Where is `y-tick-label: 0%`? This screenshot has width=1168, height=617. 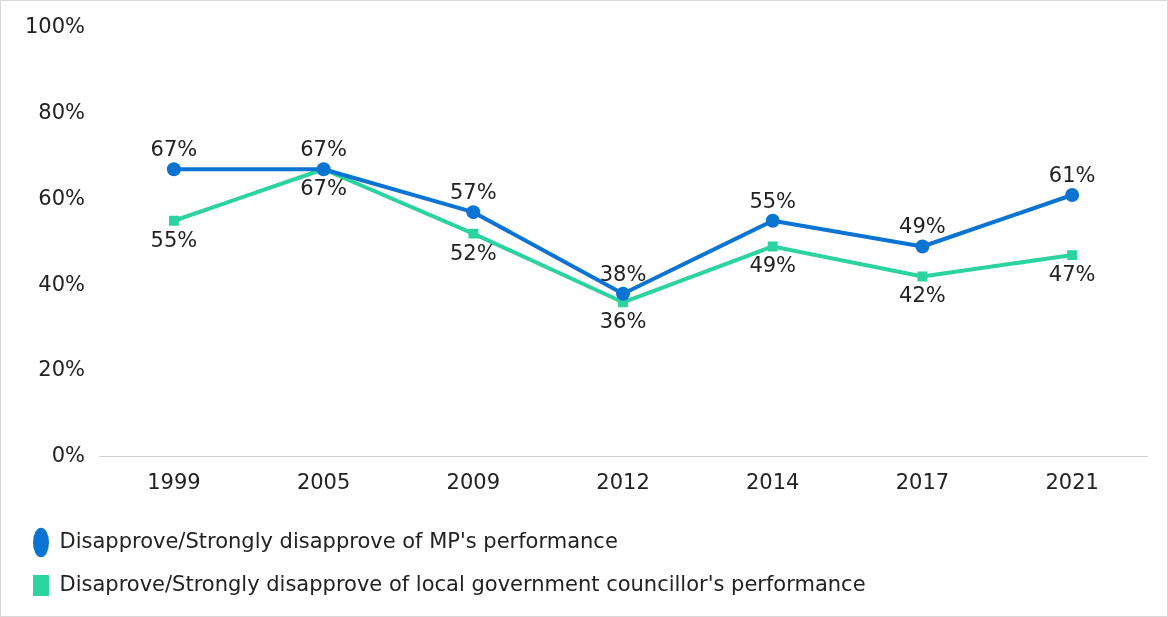 y-tick-label: 0% is located at coordinates (68, 455).